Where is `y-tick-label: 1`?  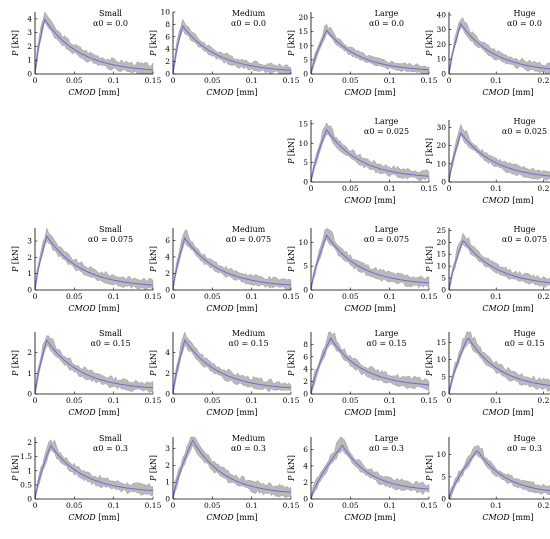 y-tick-label: 1 is located at coordinates (29, 470).